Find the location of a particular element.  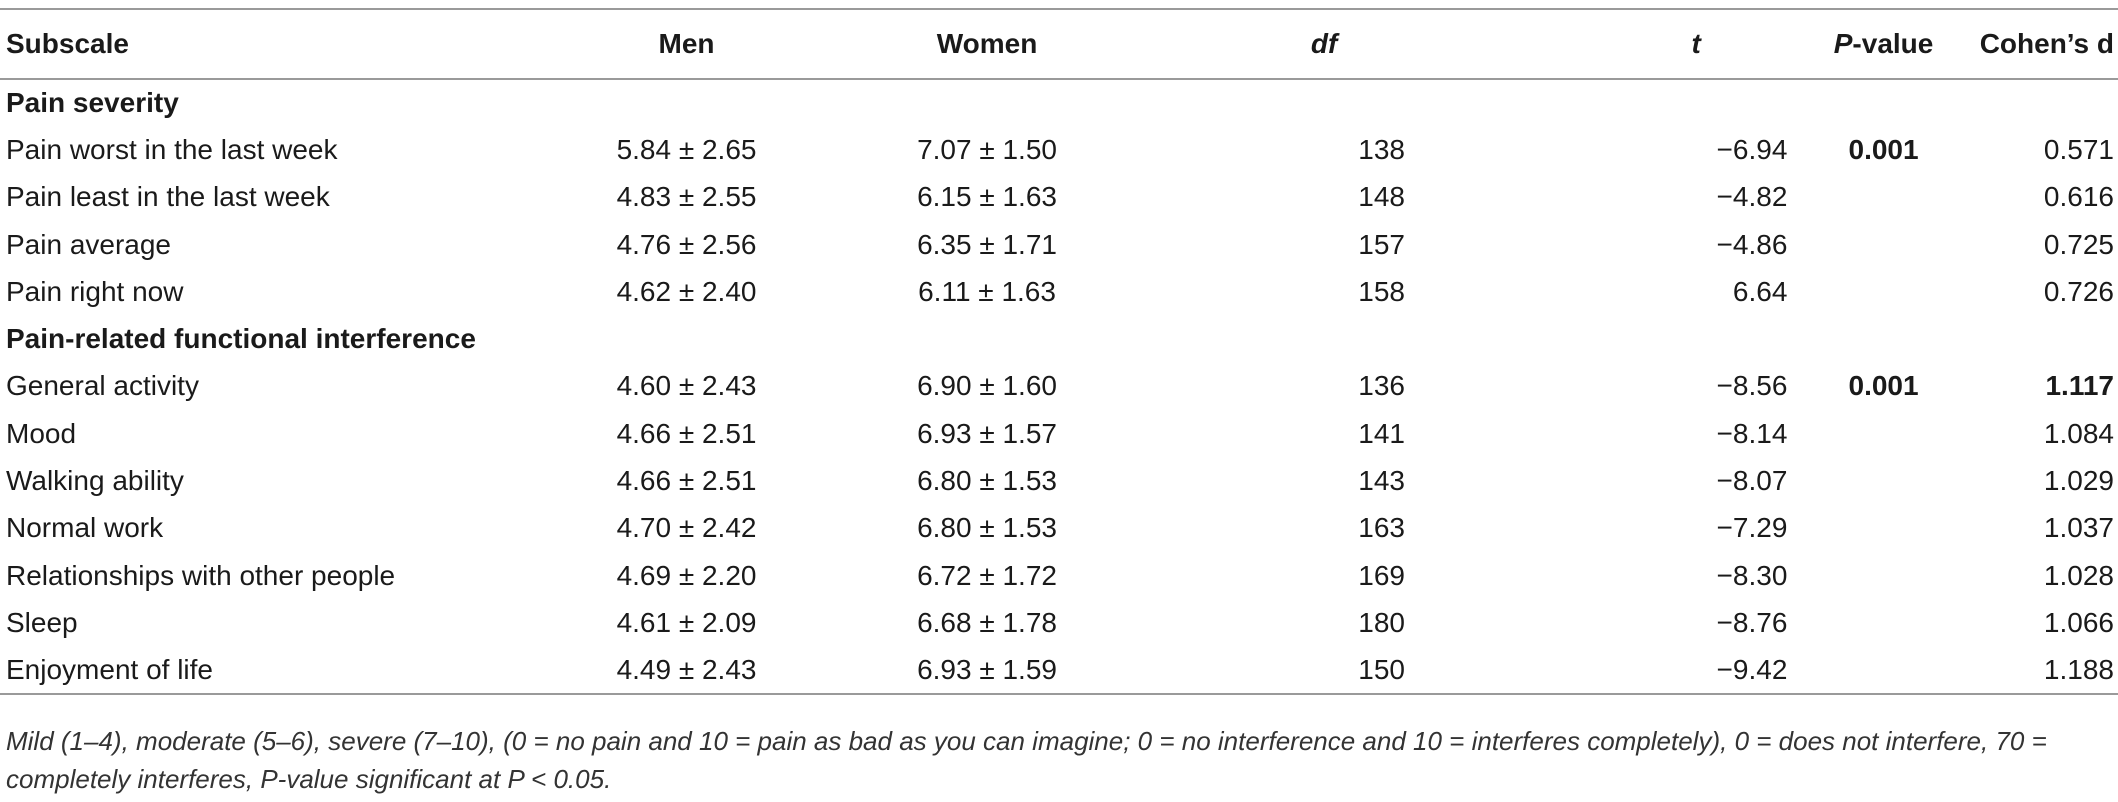

cell-subscale: Sleep is located at coordinates (42, 622).